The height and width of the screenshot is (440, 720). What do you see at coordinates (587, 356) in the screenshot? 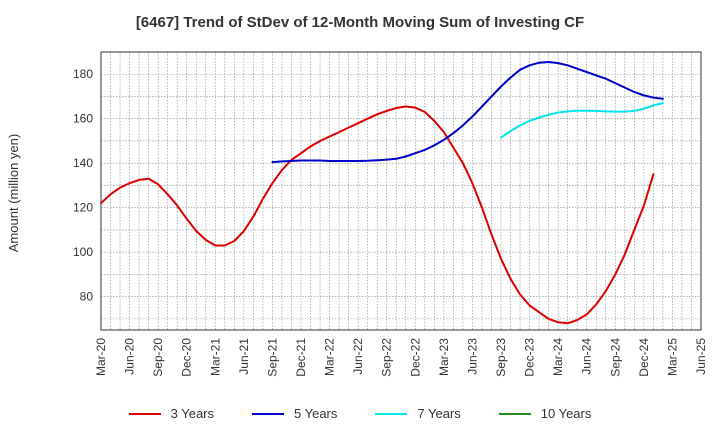
I see `x-tick-label: Jun-24` at bounding box center [587, 356].